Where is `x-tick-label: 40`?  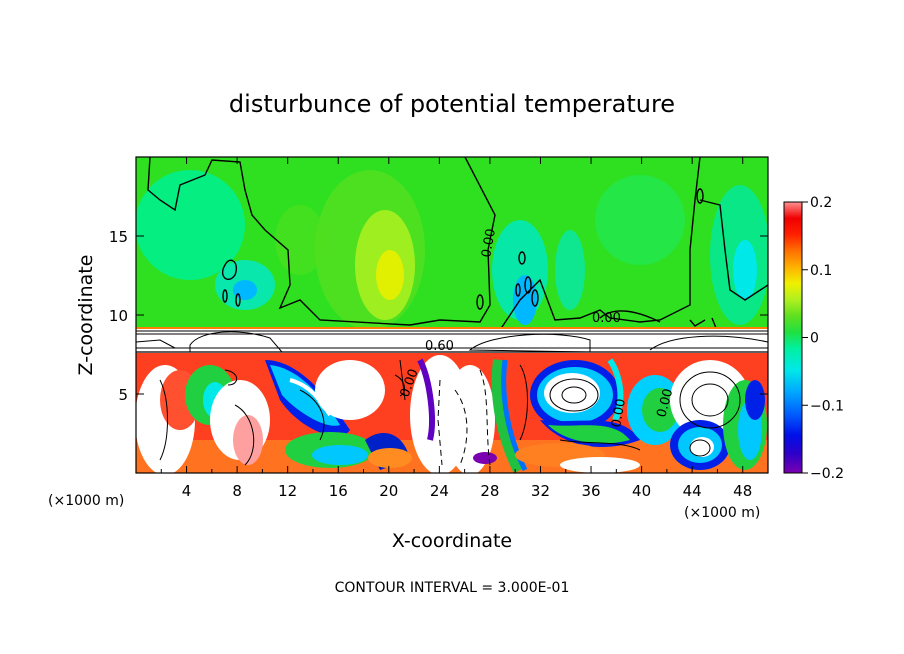 x-tick-label: 40 is located at coordinates (641, 491).